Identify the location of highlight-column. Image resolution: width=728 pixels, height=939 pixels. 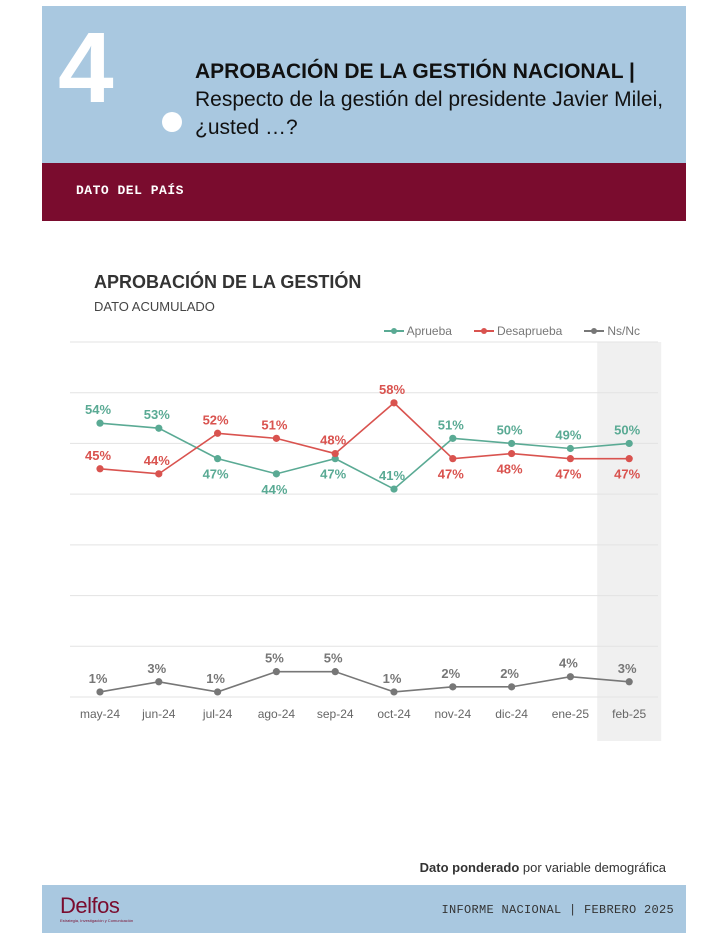
(629, 541).